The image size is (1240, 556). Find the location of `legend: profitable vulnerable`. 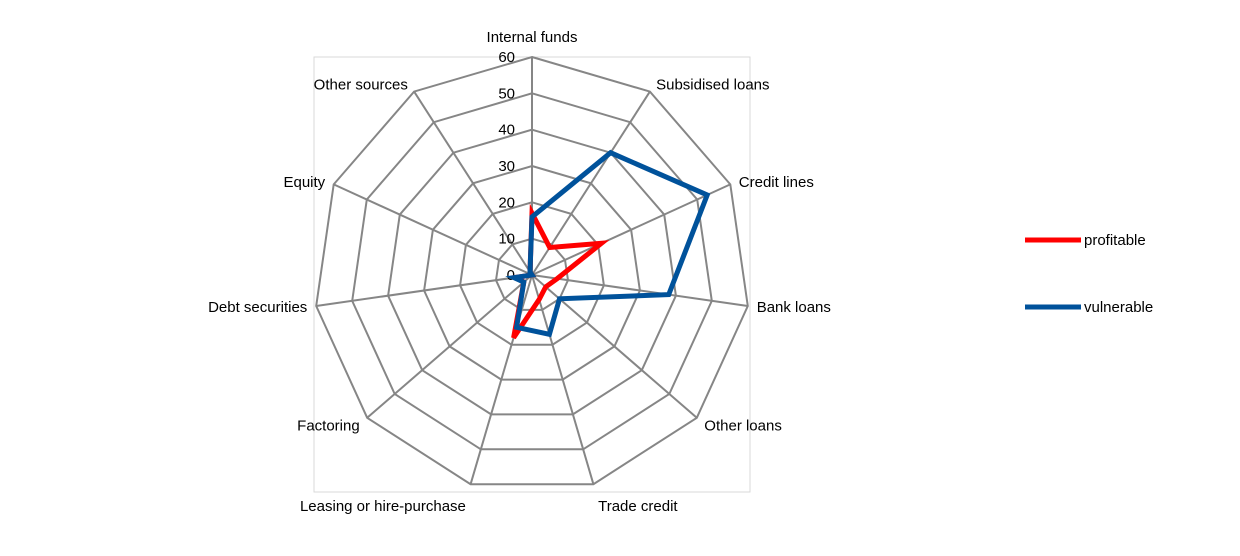

legend: profitable vulnerable is located at coordinates (1089, 274).